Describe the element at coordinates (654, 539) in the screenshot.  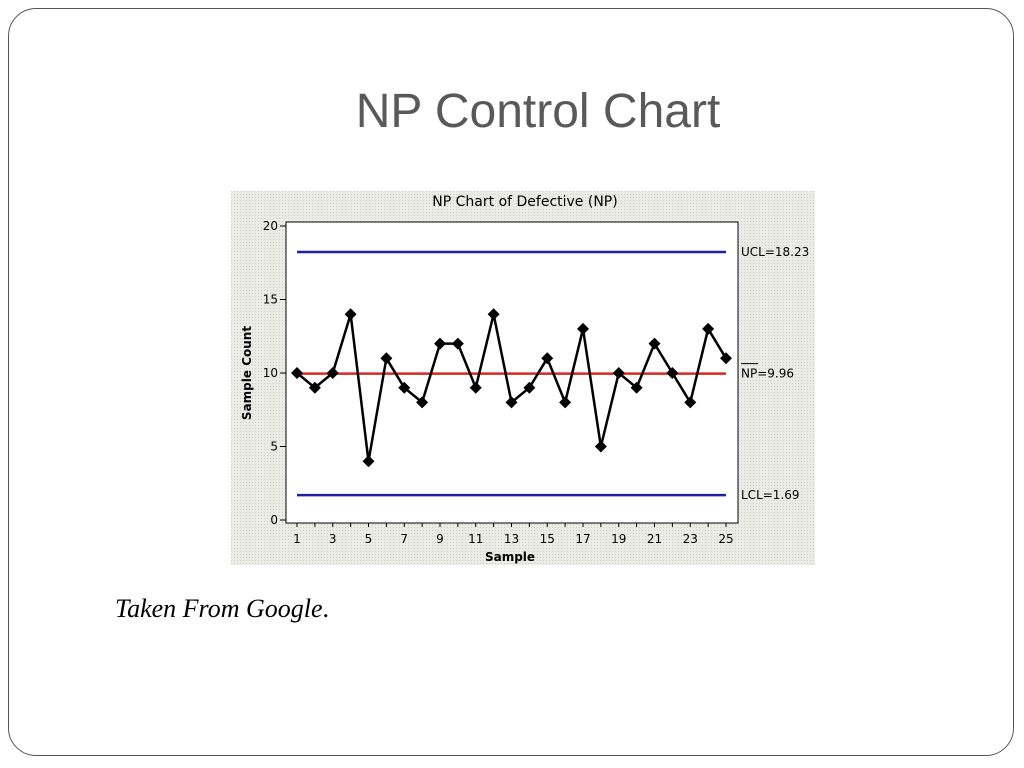
I see `x-tick-label: 21` at that location.